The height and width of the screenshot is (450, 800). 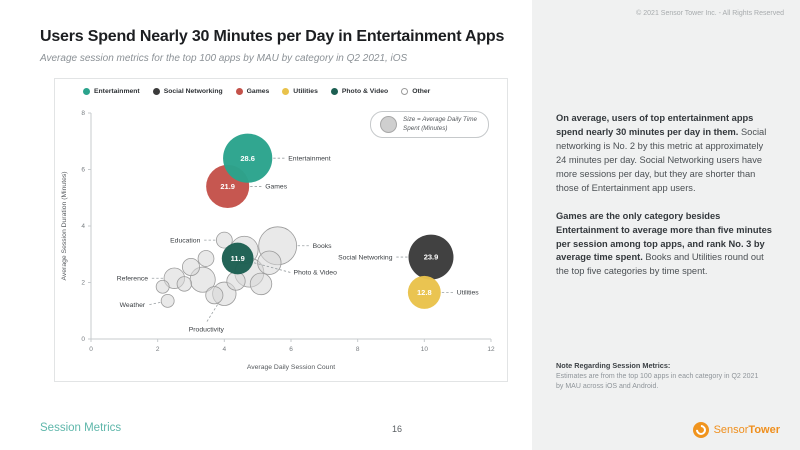 What do you see at coordinates (397, 429) in the screenshot?
I see `page-number: 16` at bounding box center [397, 429].